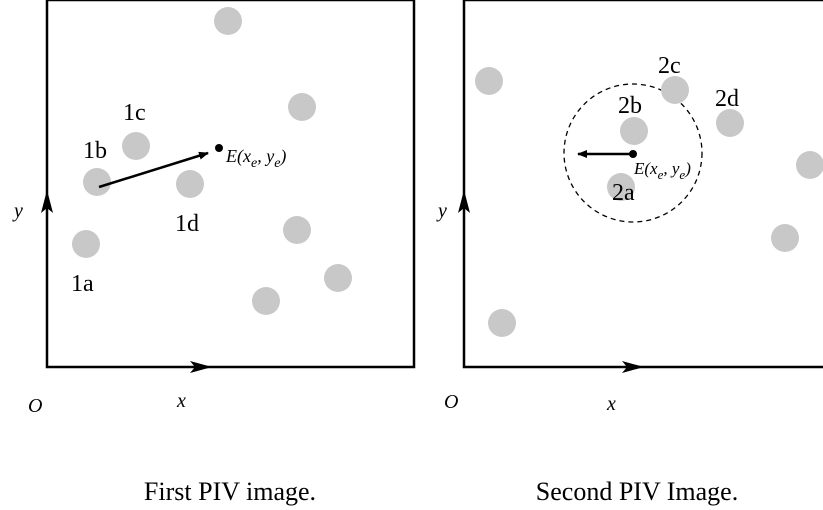  I want to click on label-1d: 1d, so click(187, 224).